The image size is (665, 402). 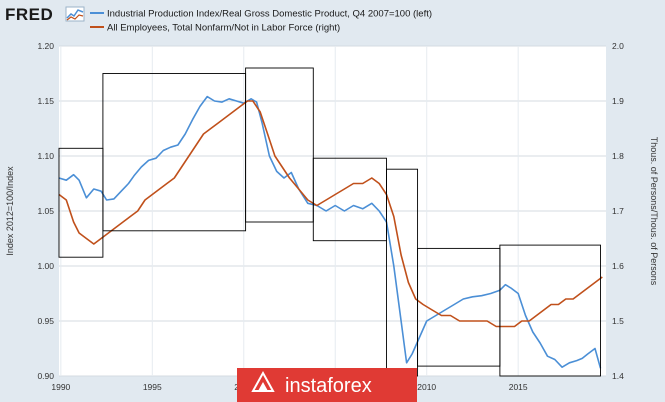 I want to click on fred-logo: FRED, so click(x=45, y=14).